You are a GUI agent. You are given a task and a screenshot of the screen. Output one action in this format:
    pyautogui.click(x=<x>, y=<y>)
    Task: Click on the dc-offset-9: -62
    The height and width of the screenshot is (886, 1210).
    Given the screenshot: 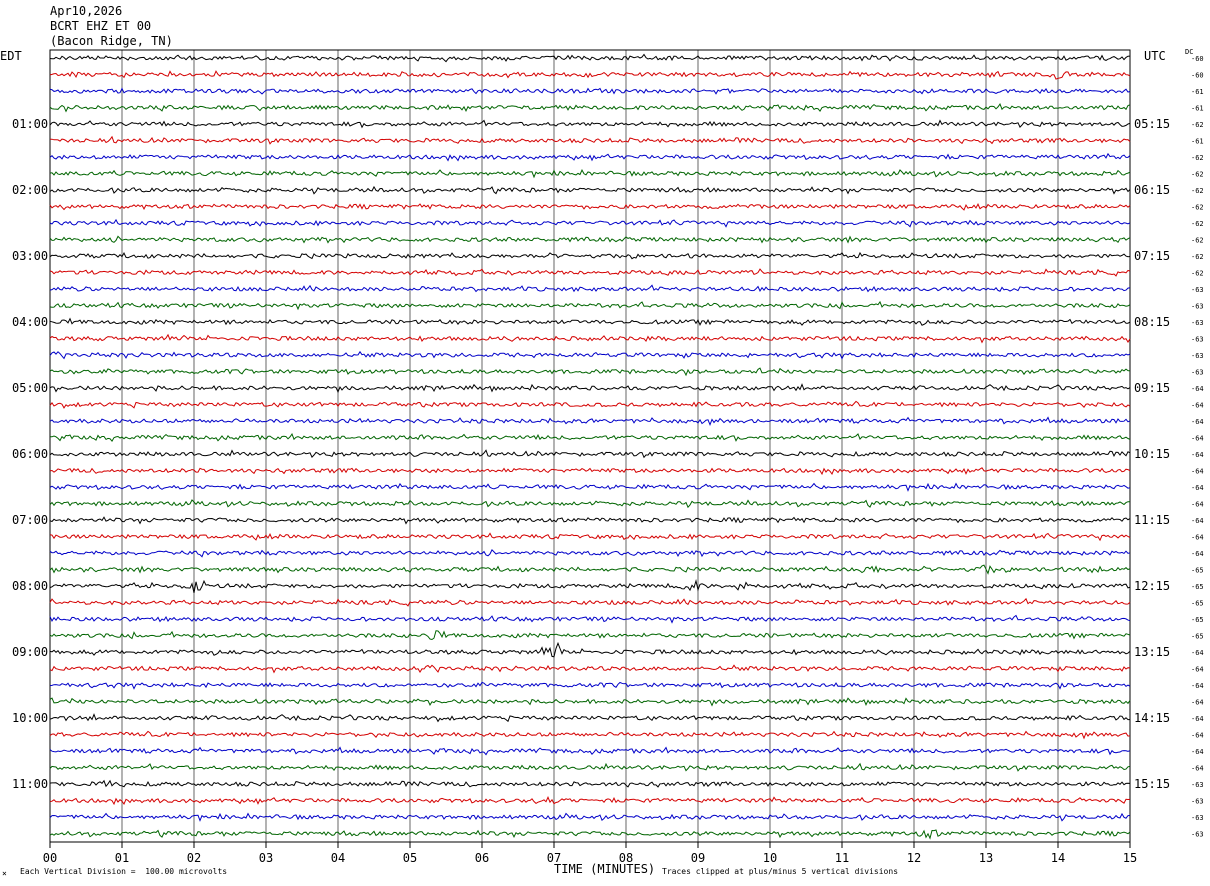 What is the action you would take?
    pyautogui.click(x=1197, y=208)
    